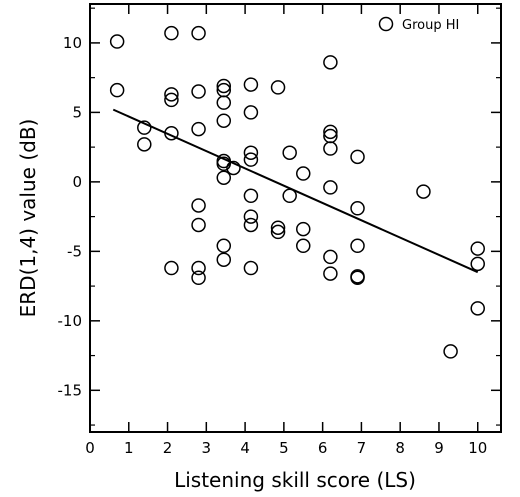 Image resolution: width=520 pixels, height=497 pixels. What do you see at coordinates (284, 448) in the screenshot?
I see `x-tick-label: 5` at bounding box center [284, 448].